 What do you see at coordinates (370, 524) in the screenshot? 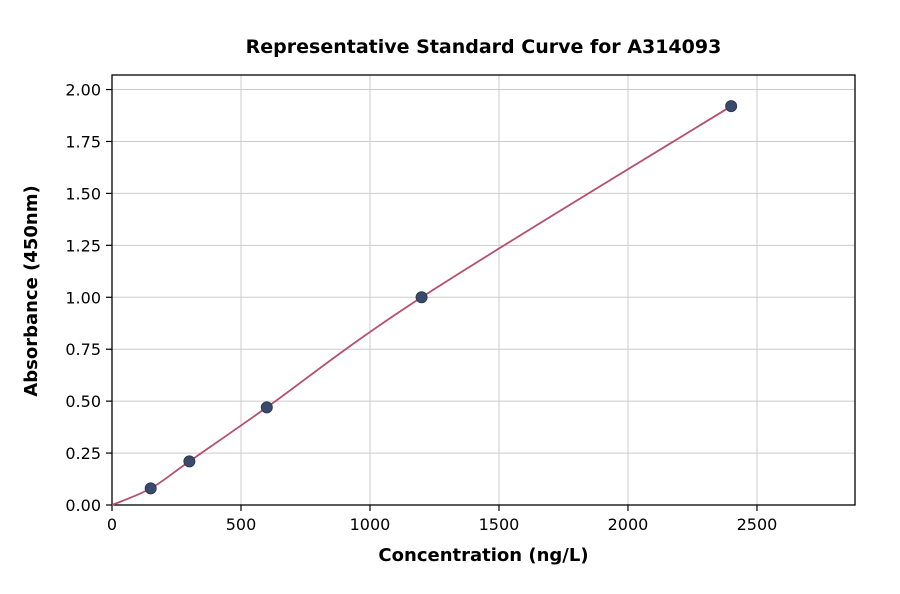
I see `x-tick-label: 1000` at bounding box center [370, 524].